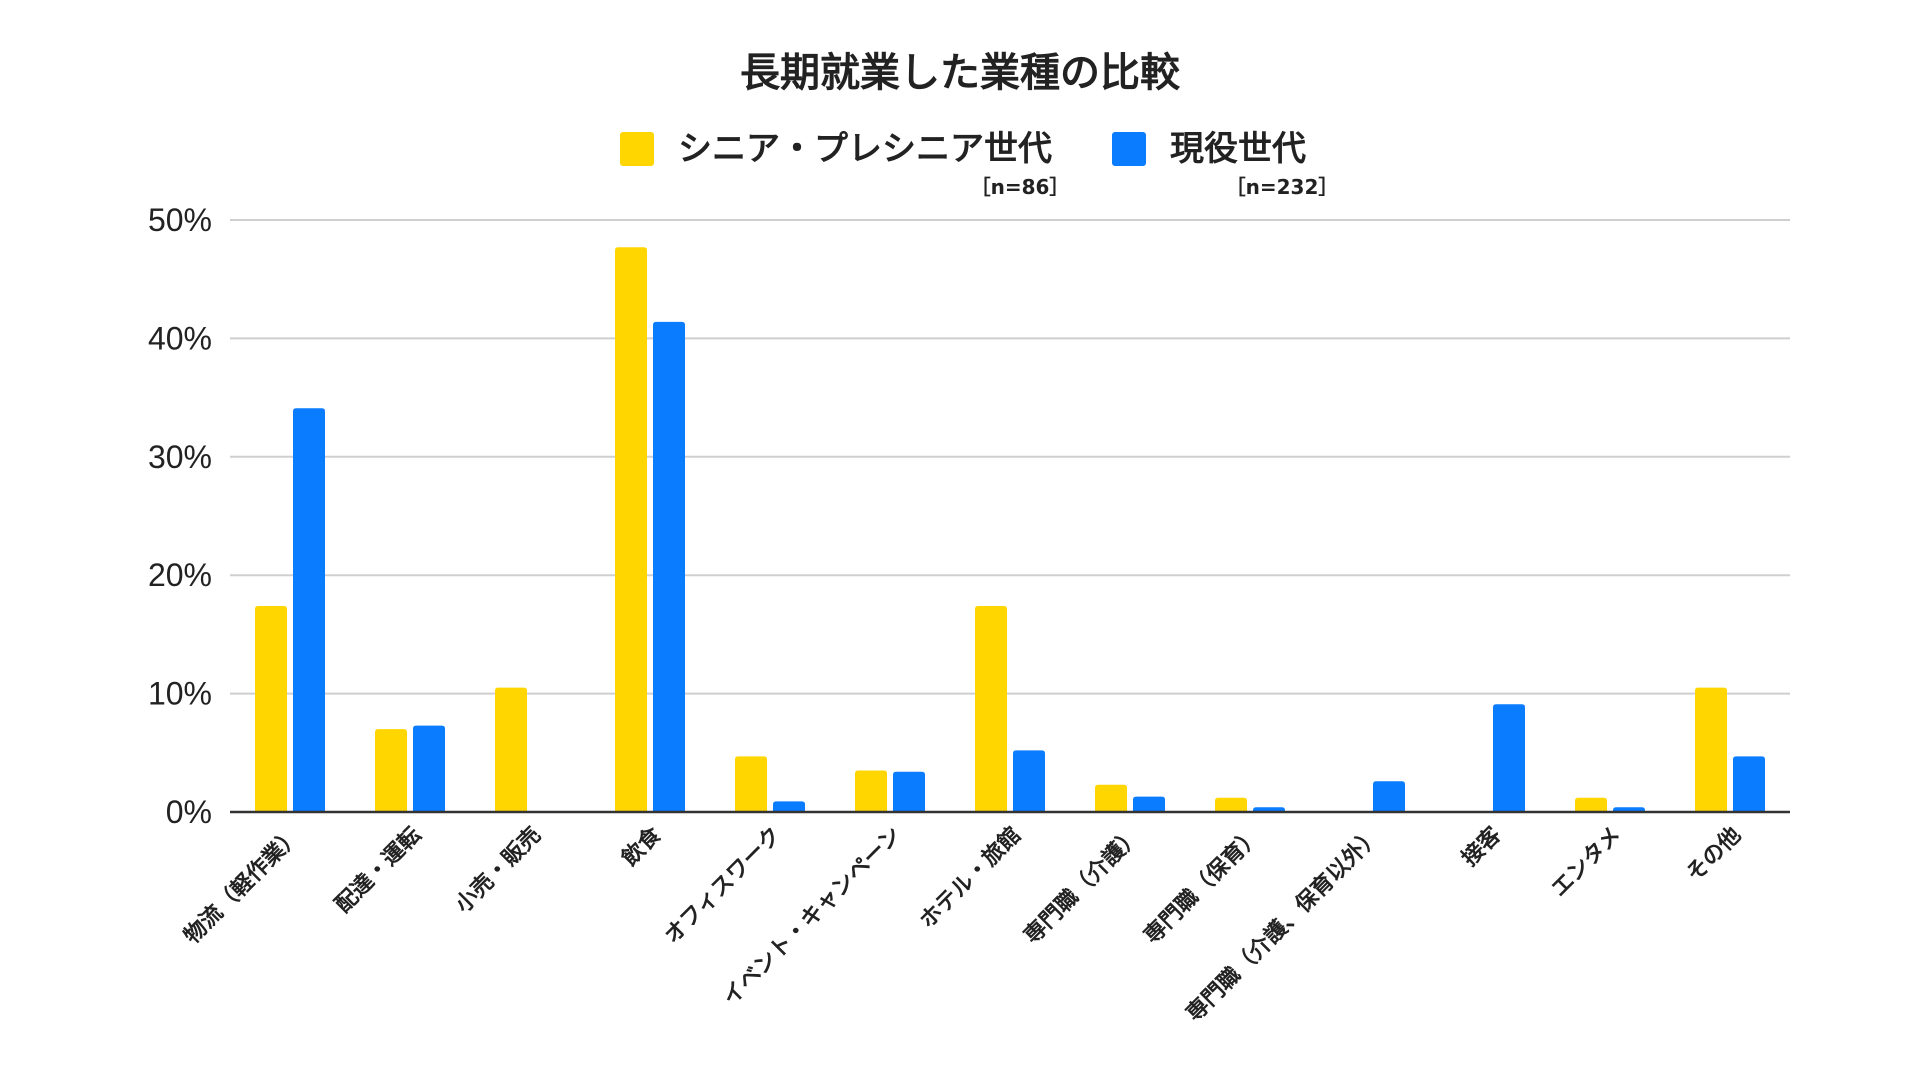 Image resolution: width=1920 pixels, height=1084 pixels. I want to click on y-tick-label: 40%, so click(180, 338).